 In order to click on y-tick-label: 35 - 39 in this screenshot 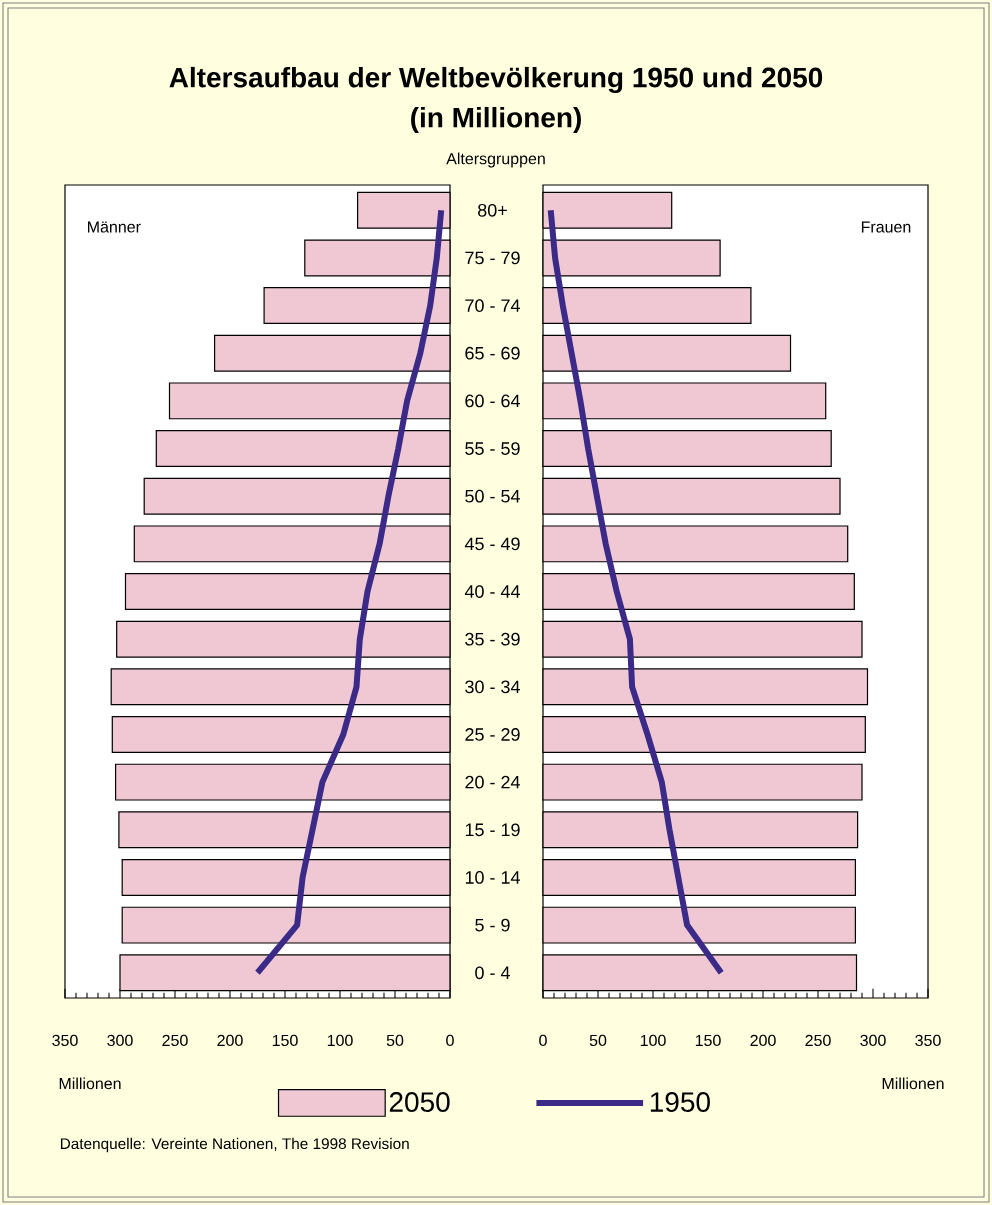, I will do `click(492, 639)`.